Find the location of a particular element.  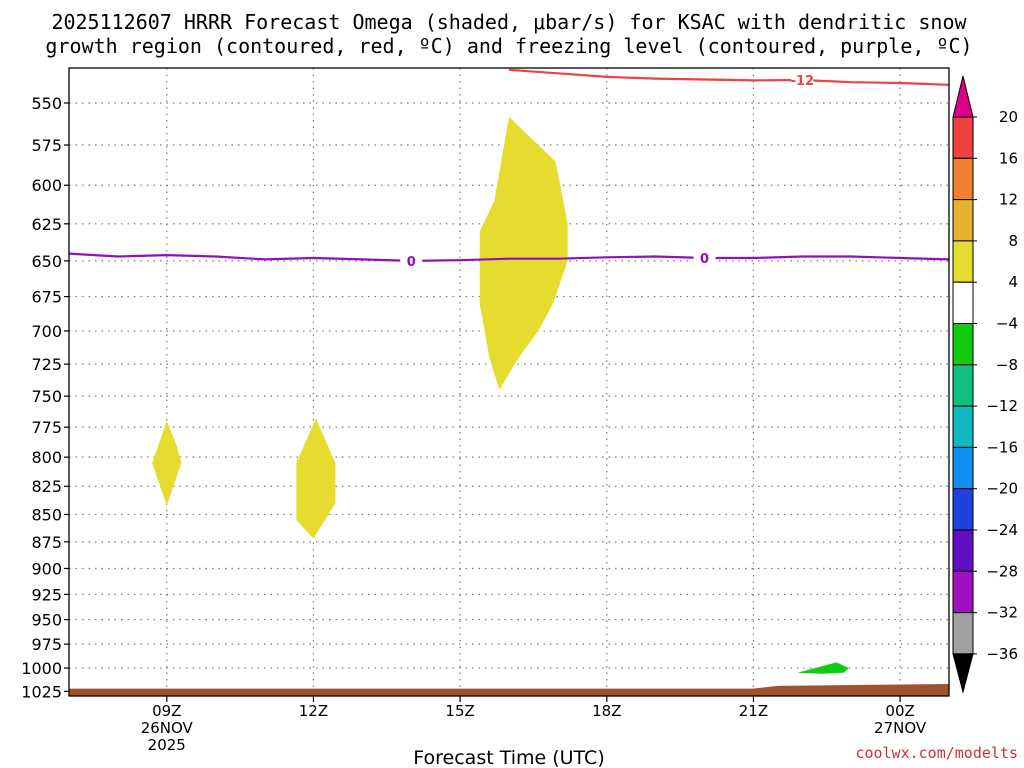

y-tick-label-750: 750 is located at coordinates (46, 396).